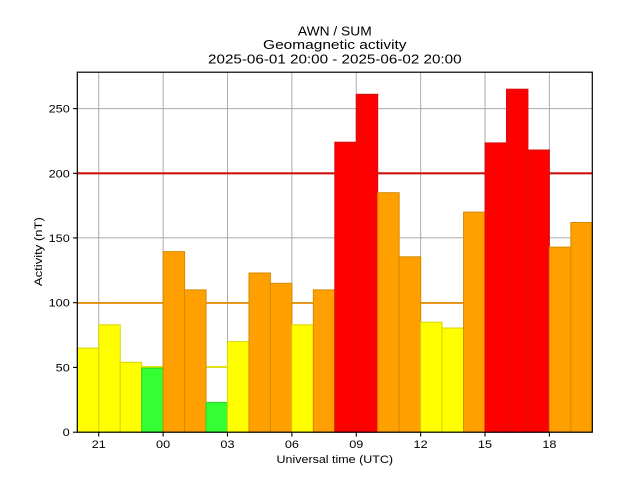  Describe the element at coordinates (59, 304) in the screenshot. I see `svg-text: 100` at that location.